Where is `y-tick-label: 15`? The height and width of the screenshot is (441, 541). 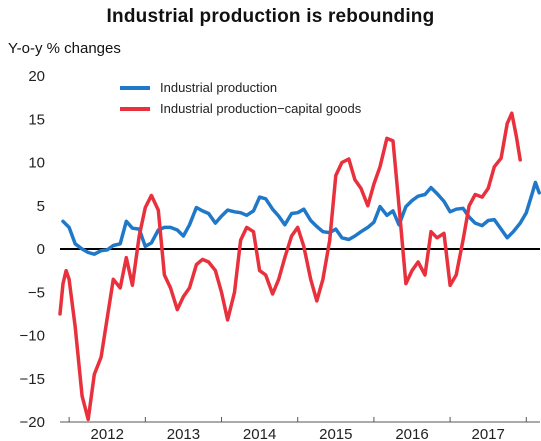 y-tick-label: 15 is located at coordinates (36, 119).